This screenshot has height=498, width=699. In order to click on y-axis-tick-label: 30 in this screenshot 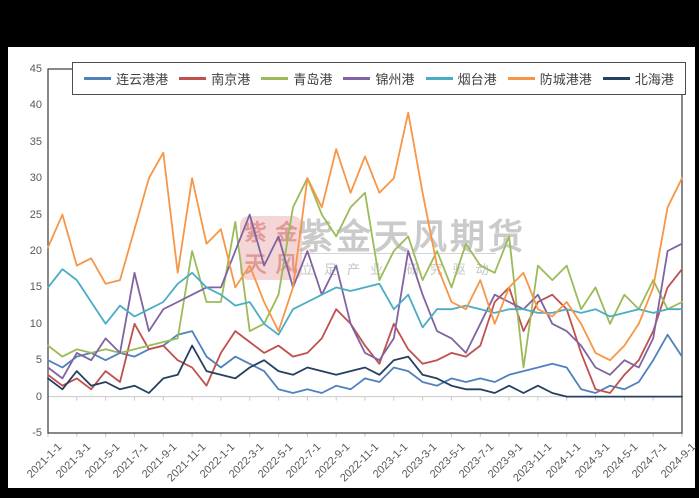, I will do `click(35, 178)`.